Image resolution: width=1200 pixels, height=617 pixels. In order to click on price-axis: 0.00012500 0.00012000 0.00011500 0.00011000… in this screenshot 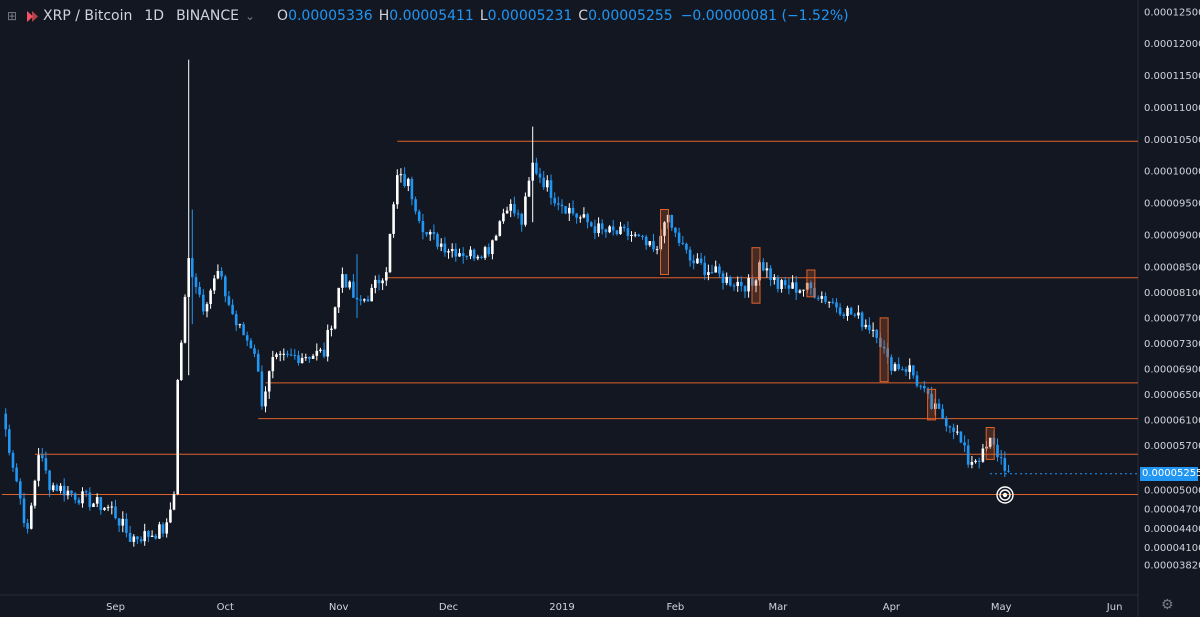, I will do `click(1172, 289)`.